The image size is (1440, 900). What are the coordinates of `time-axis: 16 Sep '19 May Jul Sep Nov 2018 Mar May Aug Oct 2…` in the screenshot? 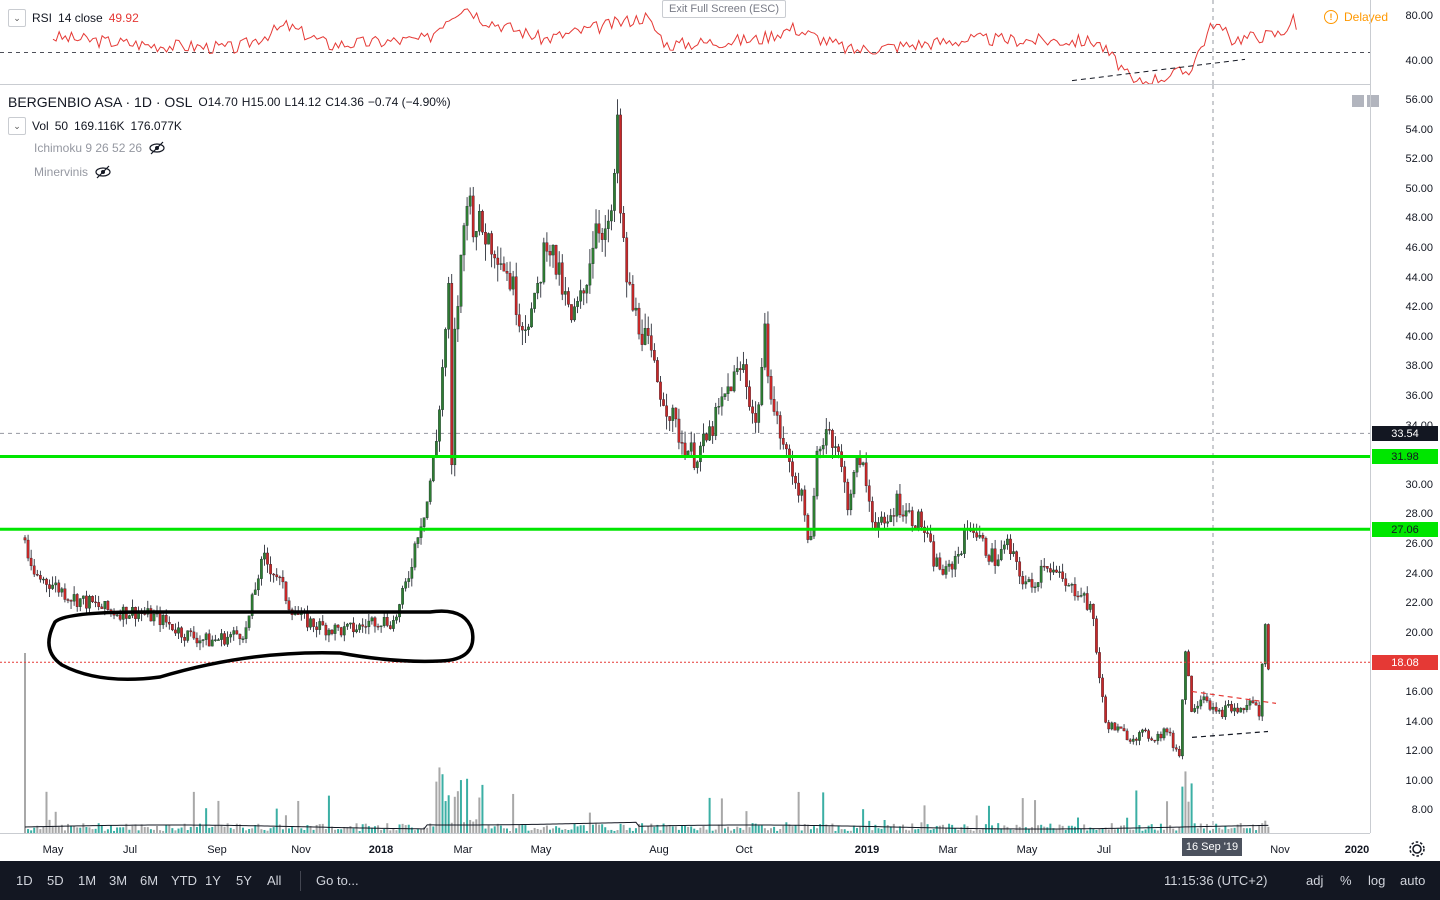 It's located at (712, 847).